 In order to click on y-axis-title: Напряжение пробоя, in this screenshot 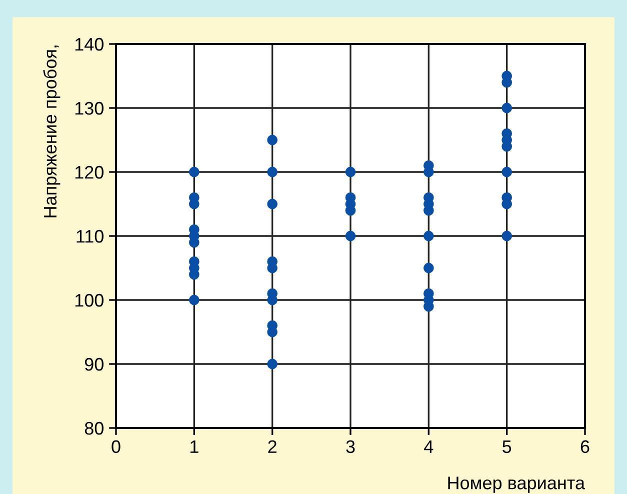, I will do `click(51, 132)`.